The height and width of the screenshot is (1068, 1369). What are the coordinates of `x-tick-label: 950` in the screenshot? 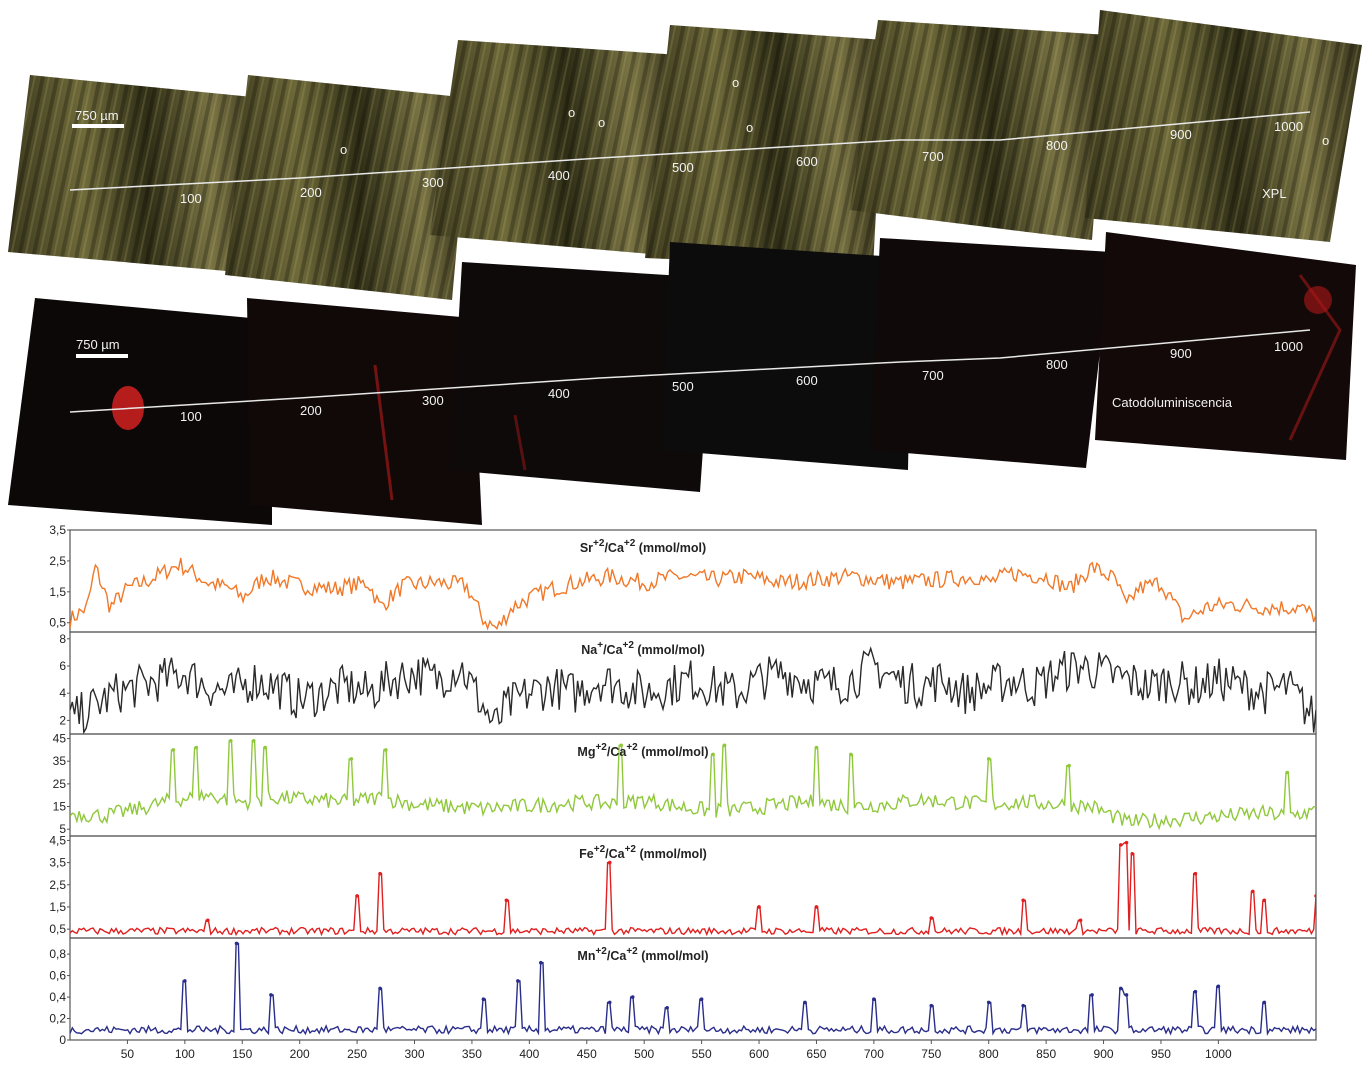 It's located at (1161, 1054).